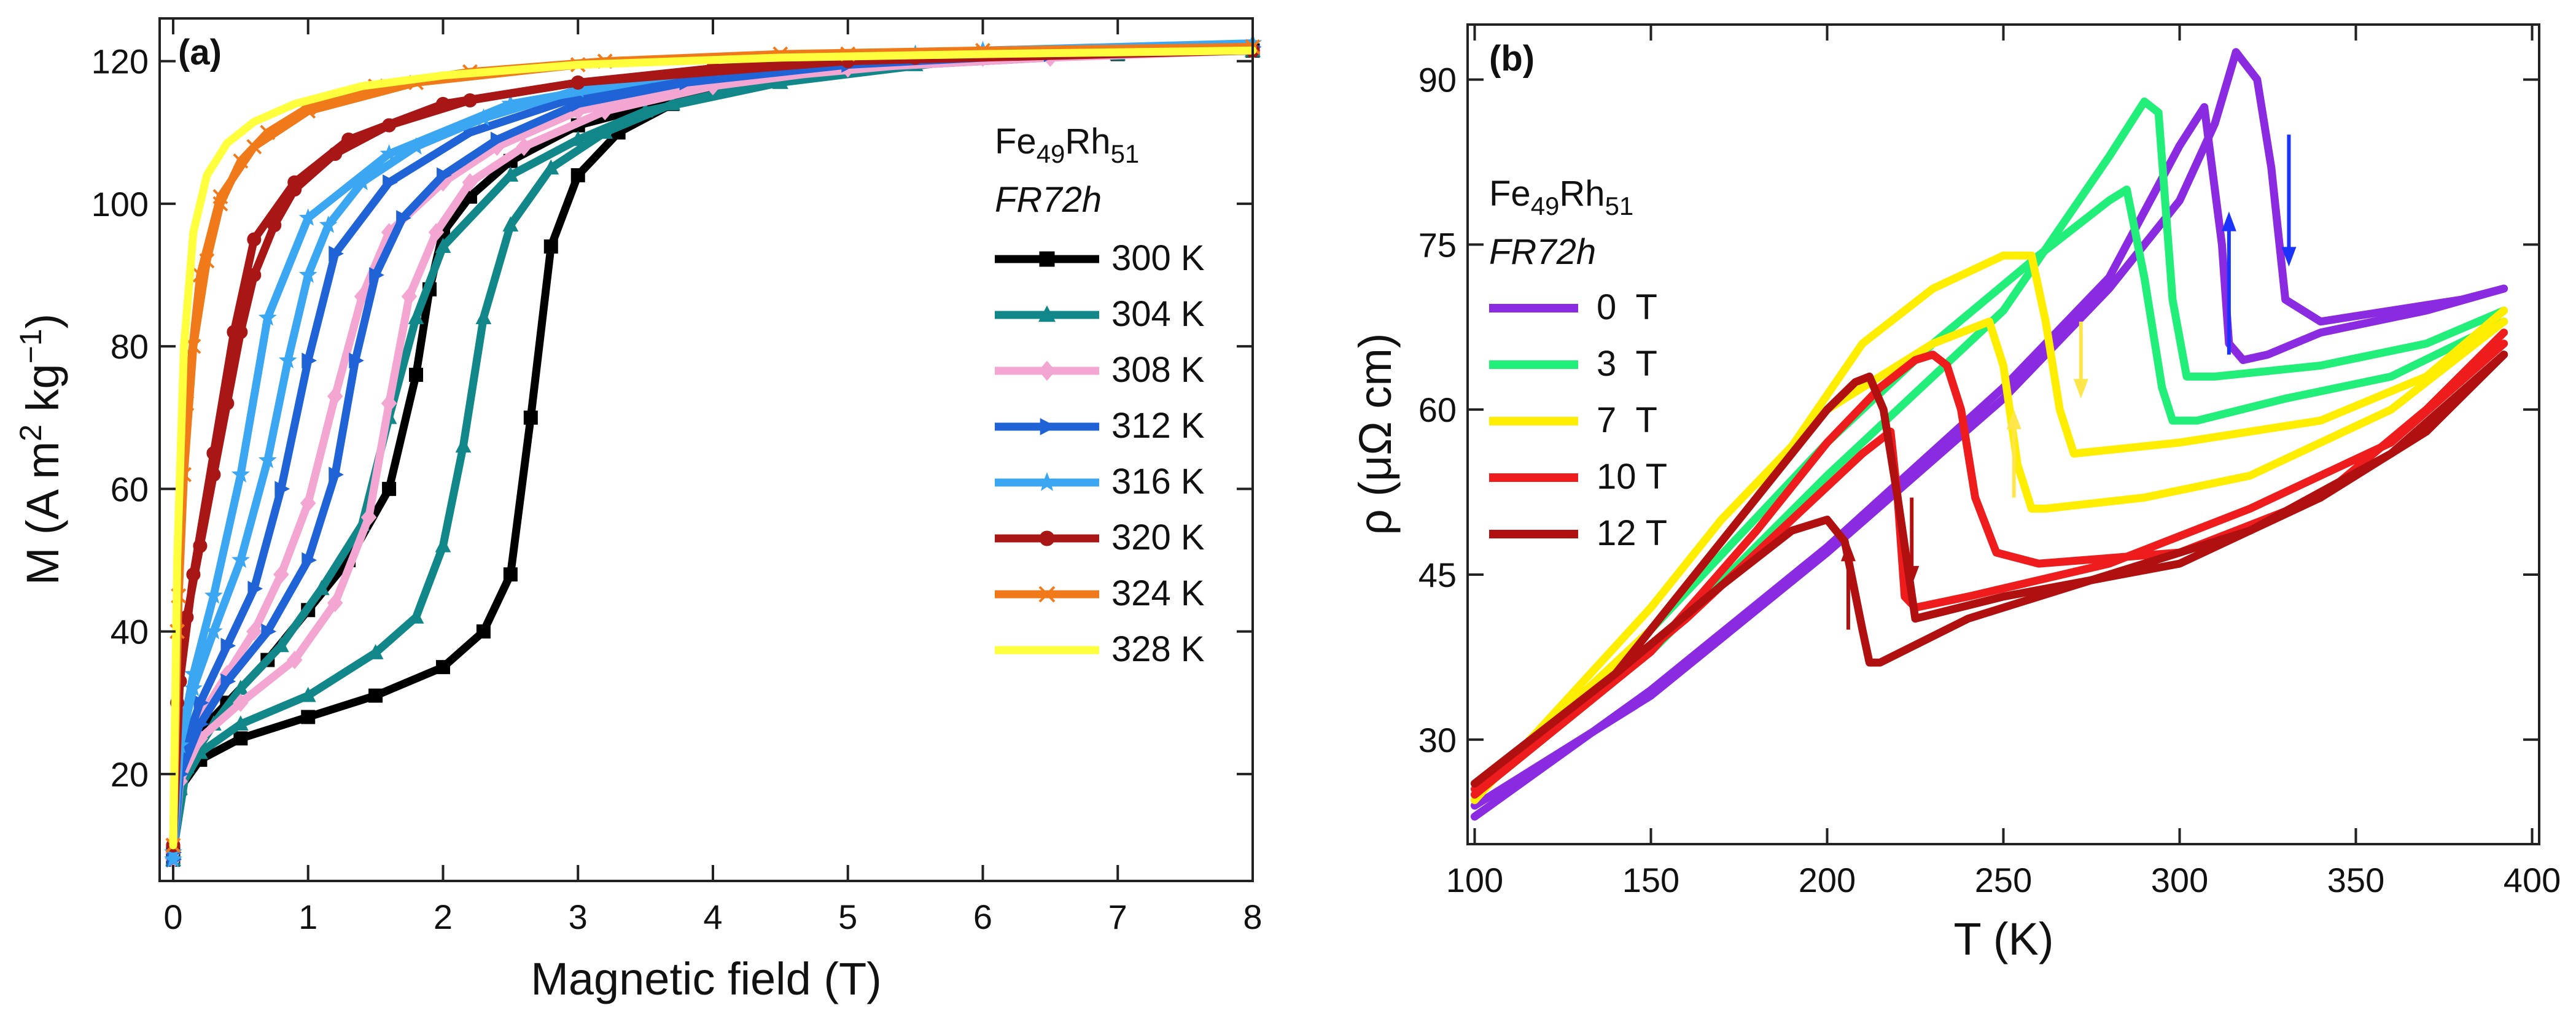 Image resolution: width=2576 pixels, height=1024 pixels. Describe the element at coordinates (1627, 420) in the screenshot. I see `legend-b-label-7-t: 7 T` at that location.